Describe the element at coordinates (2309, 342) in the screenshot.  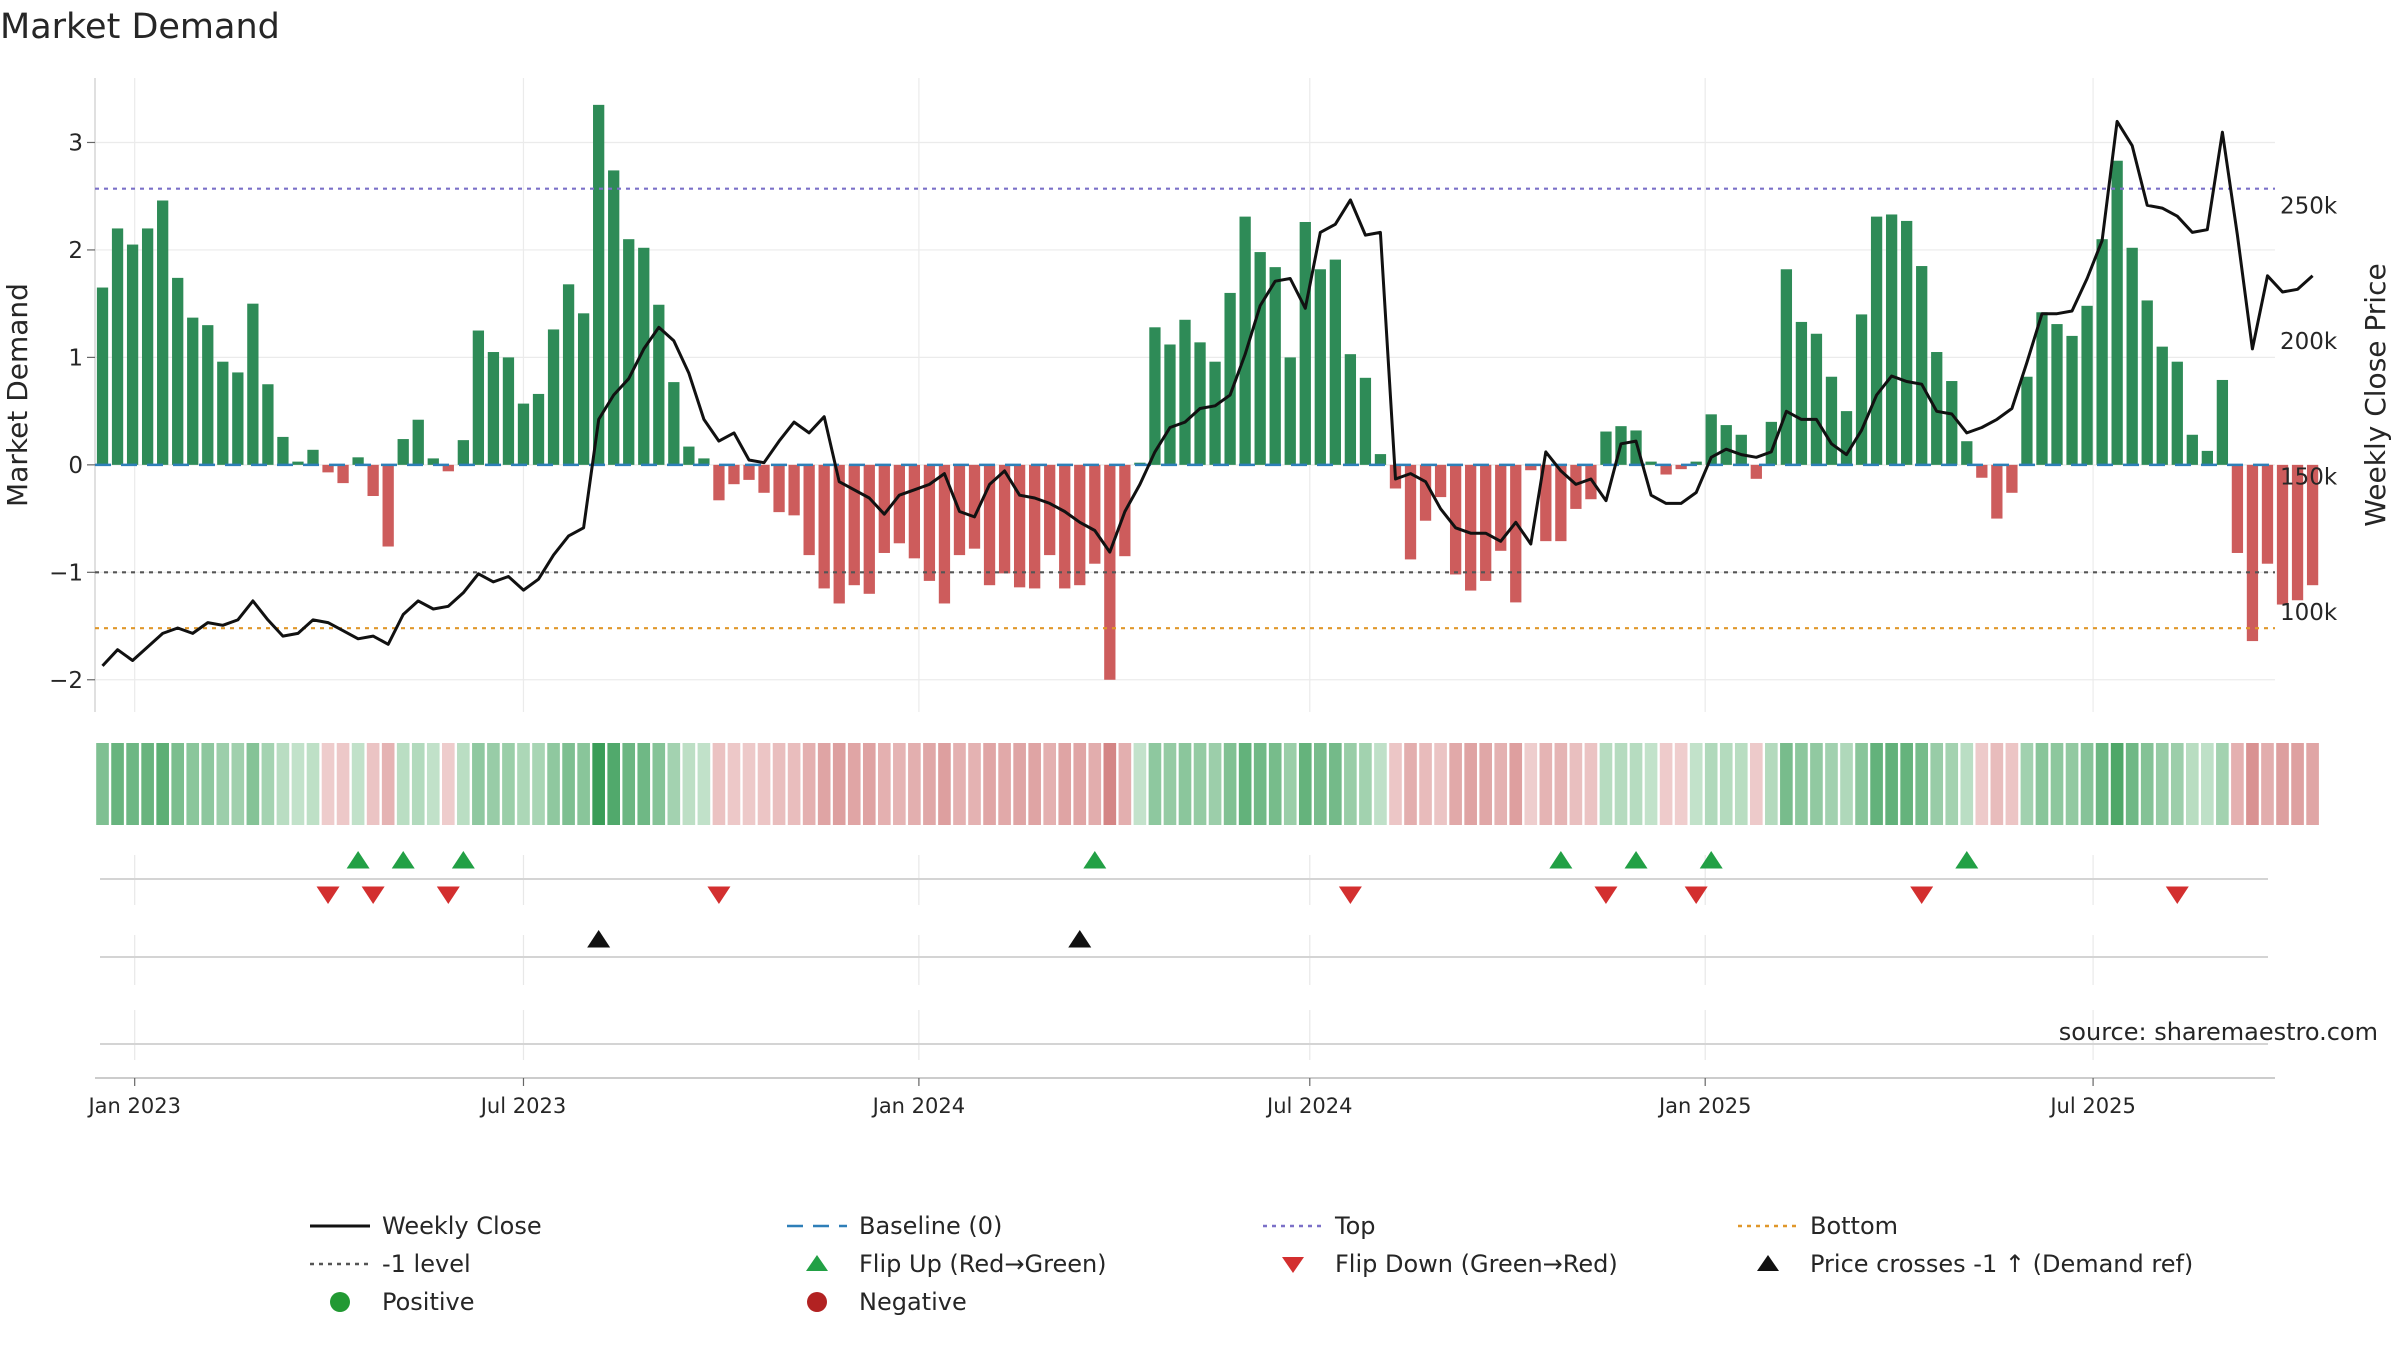
I see `right-tick-label: 200k` at that location.